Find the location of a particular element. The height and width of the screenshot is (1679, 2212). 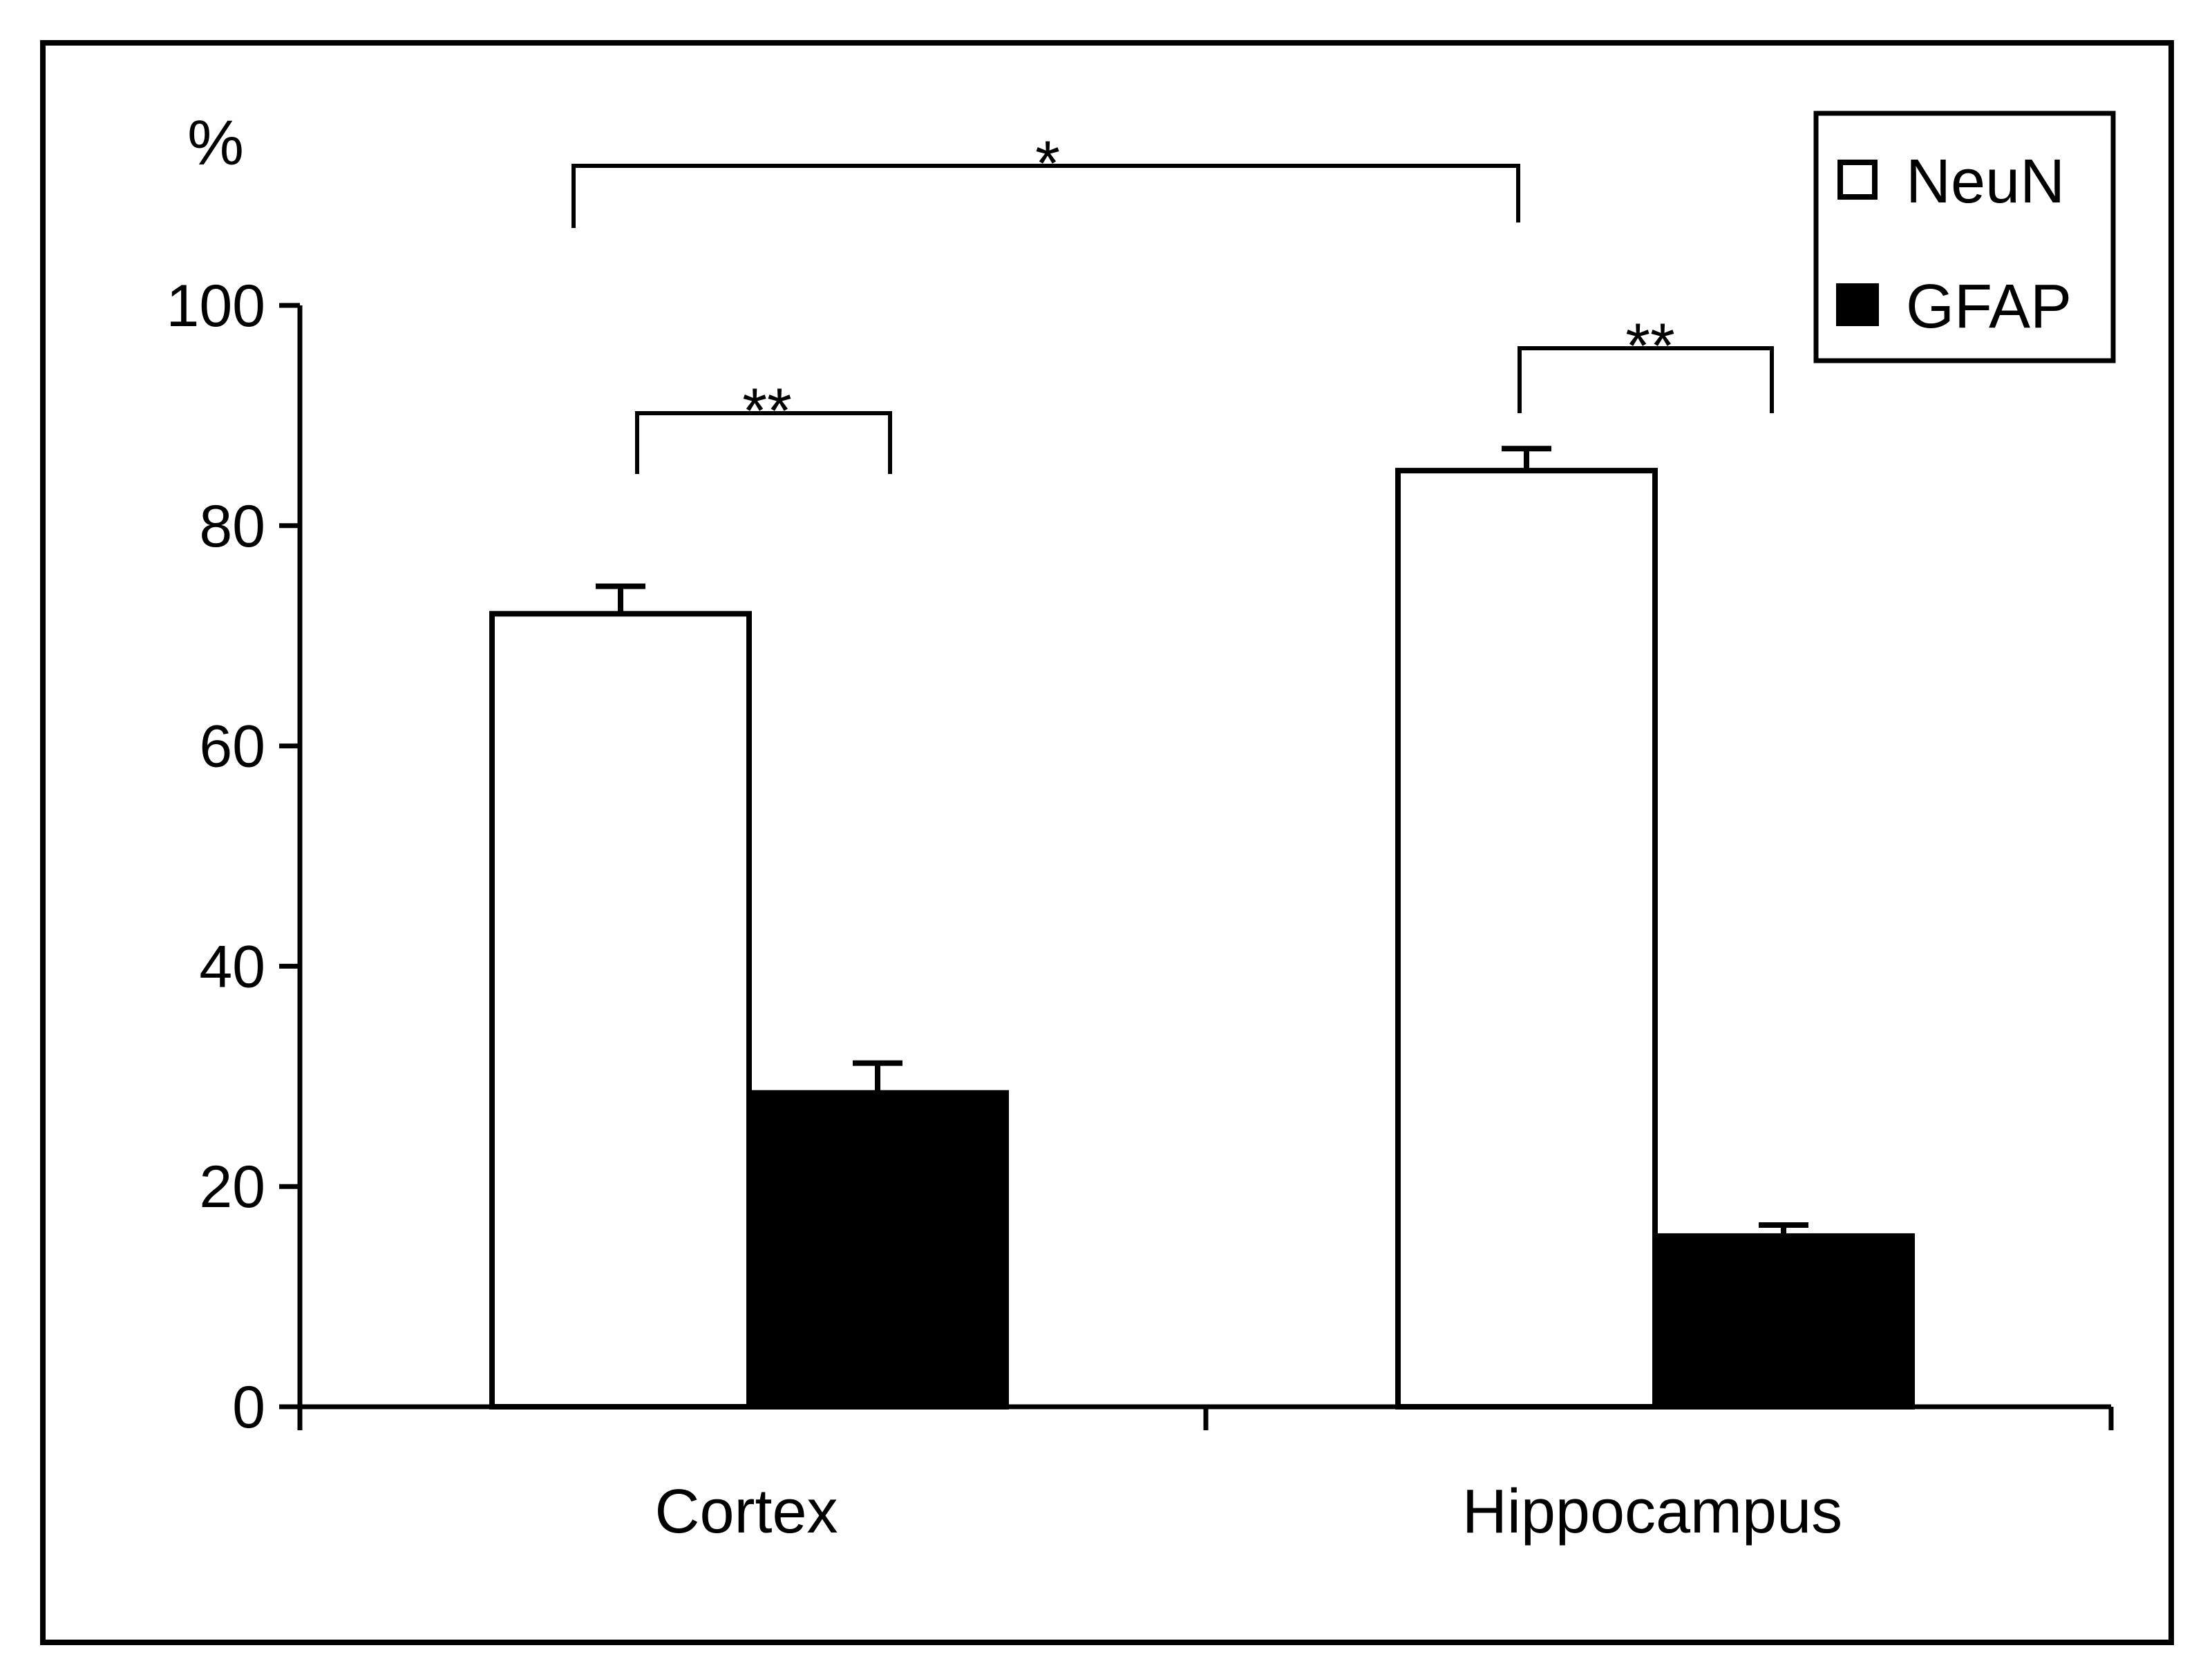

y-tick-label: 40 is located at coordinates (232, 966).